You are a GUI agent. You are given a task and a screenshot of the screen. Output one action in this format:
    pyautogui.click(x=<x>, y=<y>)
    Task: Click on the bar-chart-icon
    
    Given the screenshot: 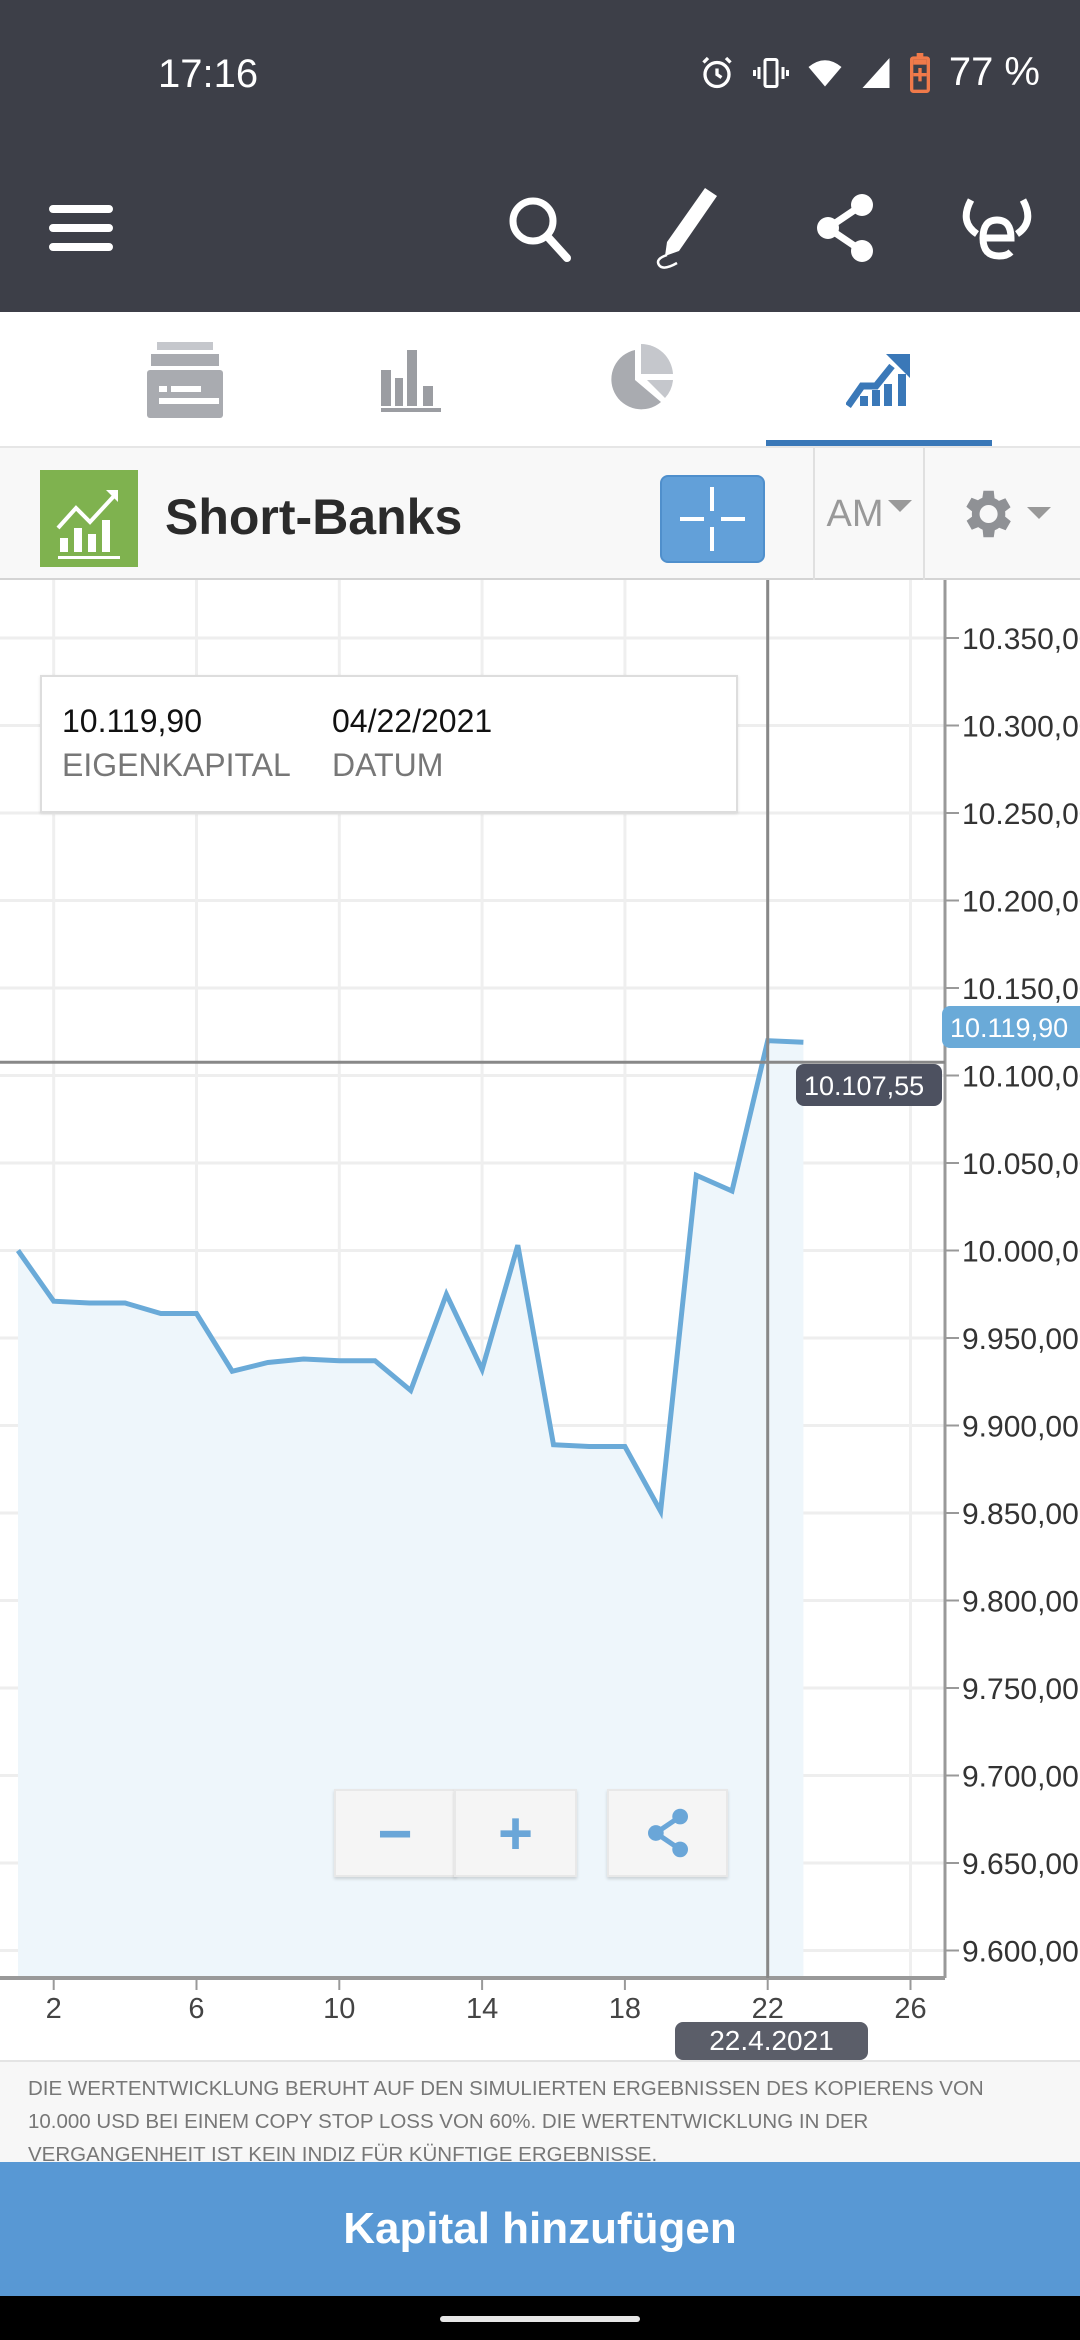 What is the action you would take?
    pyautogui.click(x=411, y=381)
    